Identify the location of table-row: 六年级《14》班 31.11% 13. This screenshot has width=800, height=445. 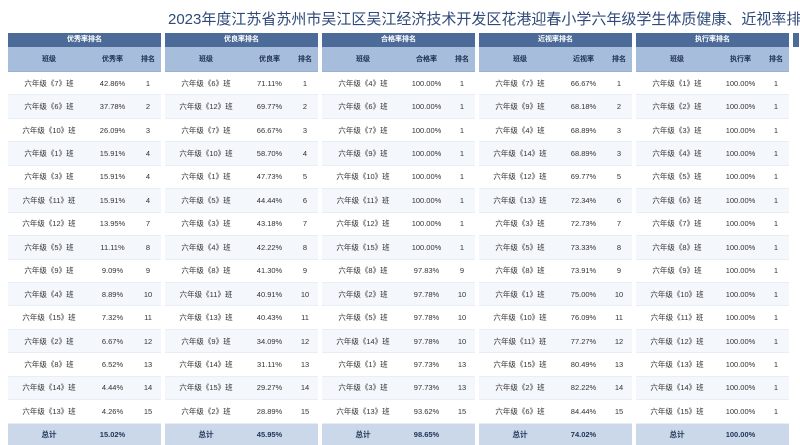
(241, 365).